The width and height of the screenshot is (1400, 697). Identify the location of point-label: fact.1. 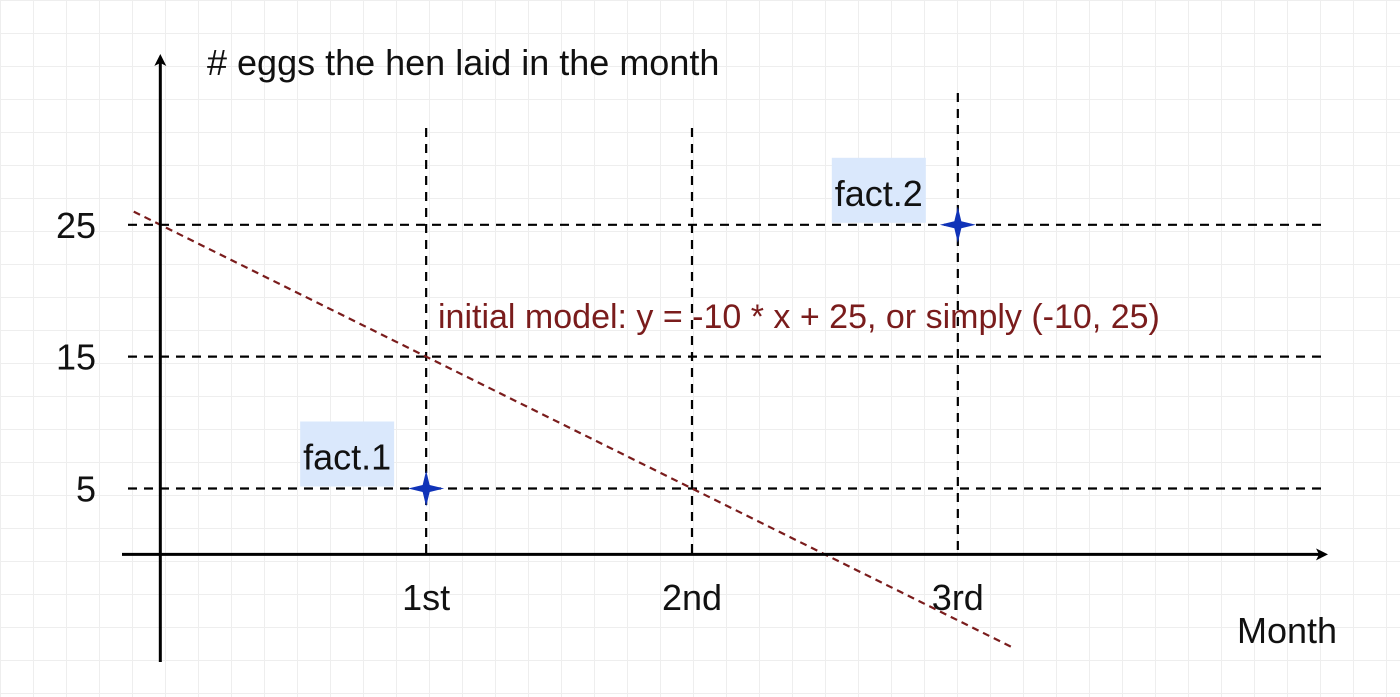
(347, 456).